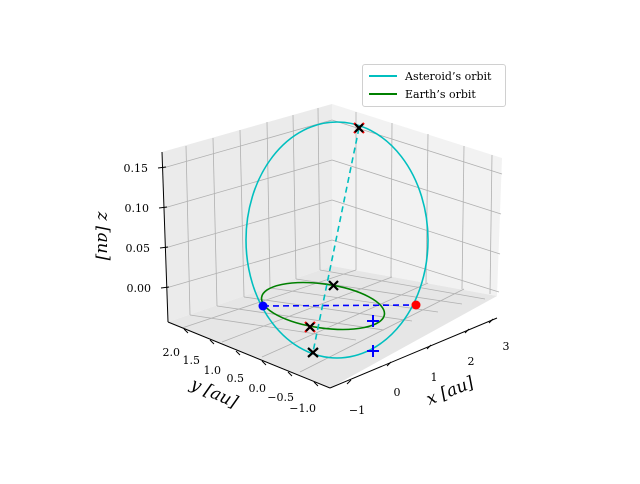 Image resolution: width=640 pixels, height=484 pixels. I want to click on plus-markers, so click(373, 336).